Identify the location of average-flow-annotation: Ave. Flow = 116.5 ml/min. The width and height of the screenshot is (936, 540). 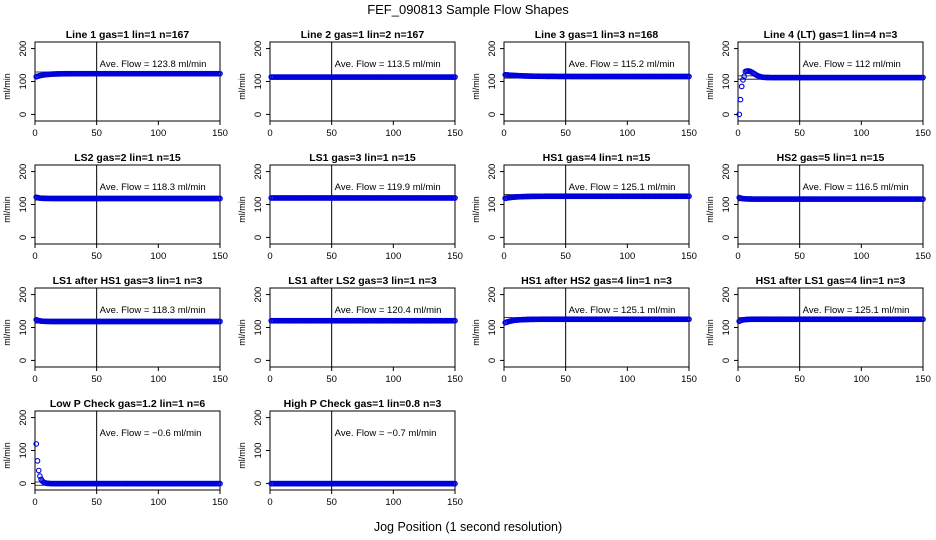
(856, 187).